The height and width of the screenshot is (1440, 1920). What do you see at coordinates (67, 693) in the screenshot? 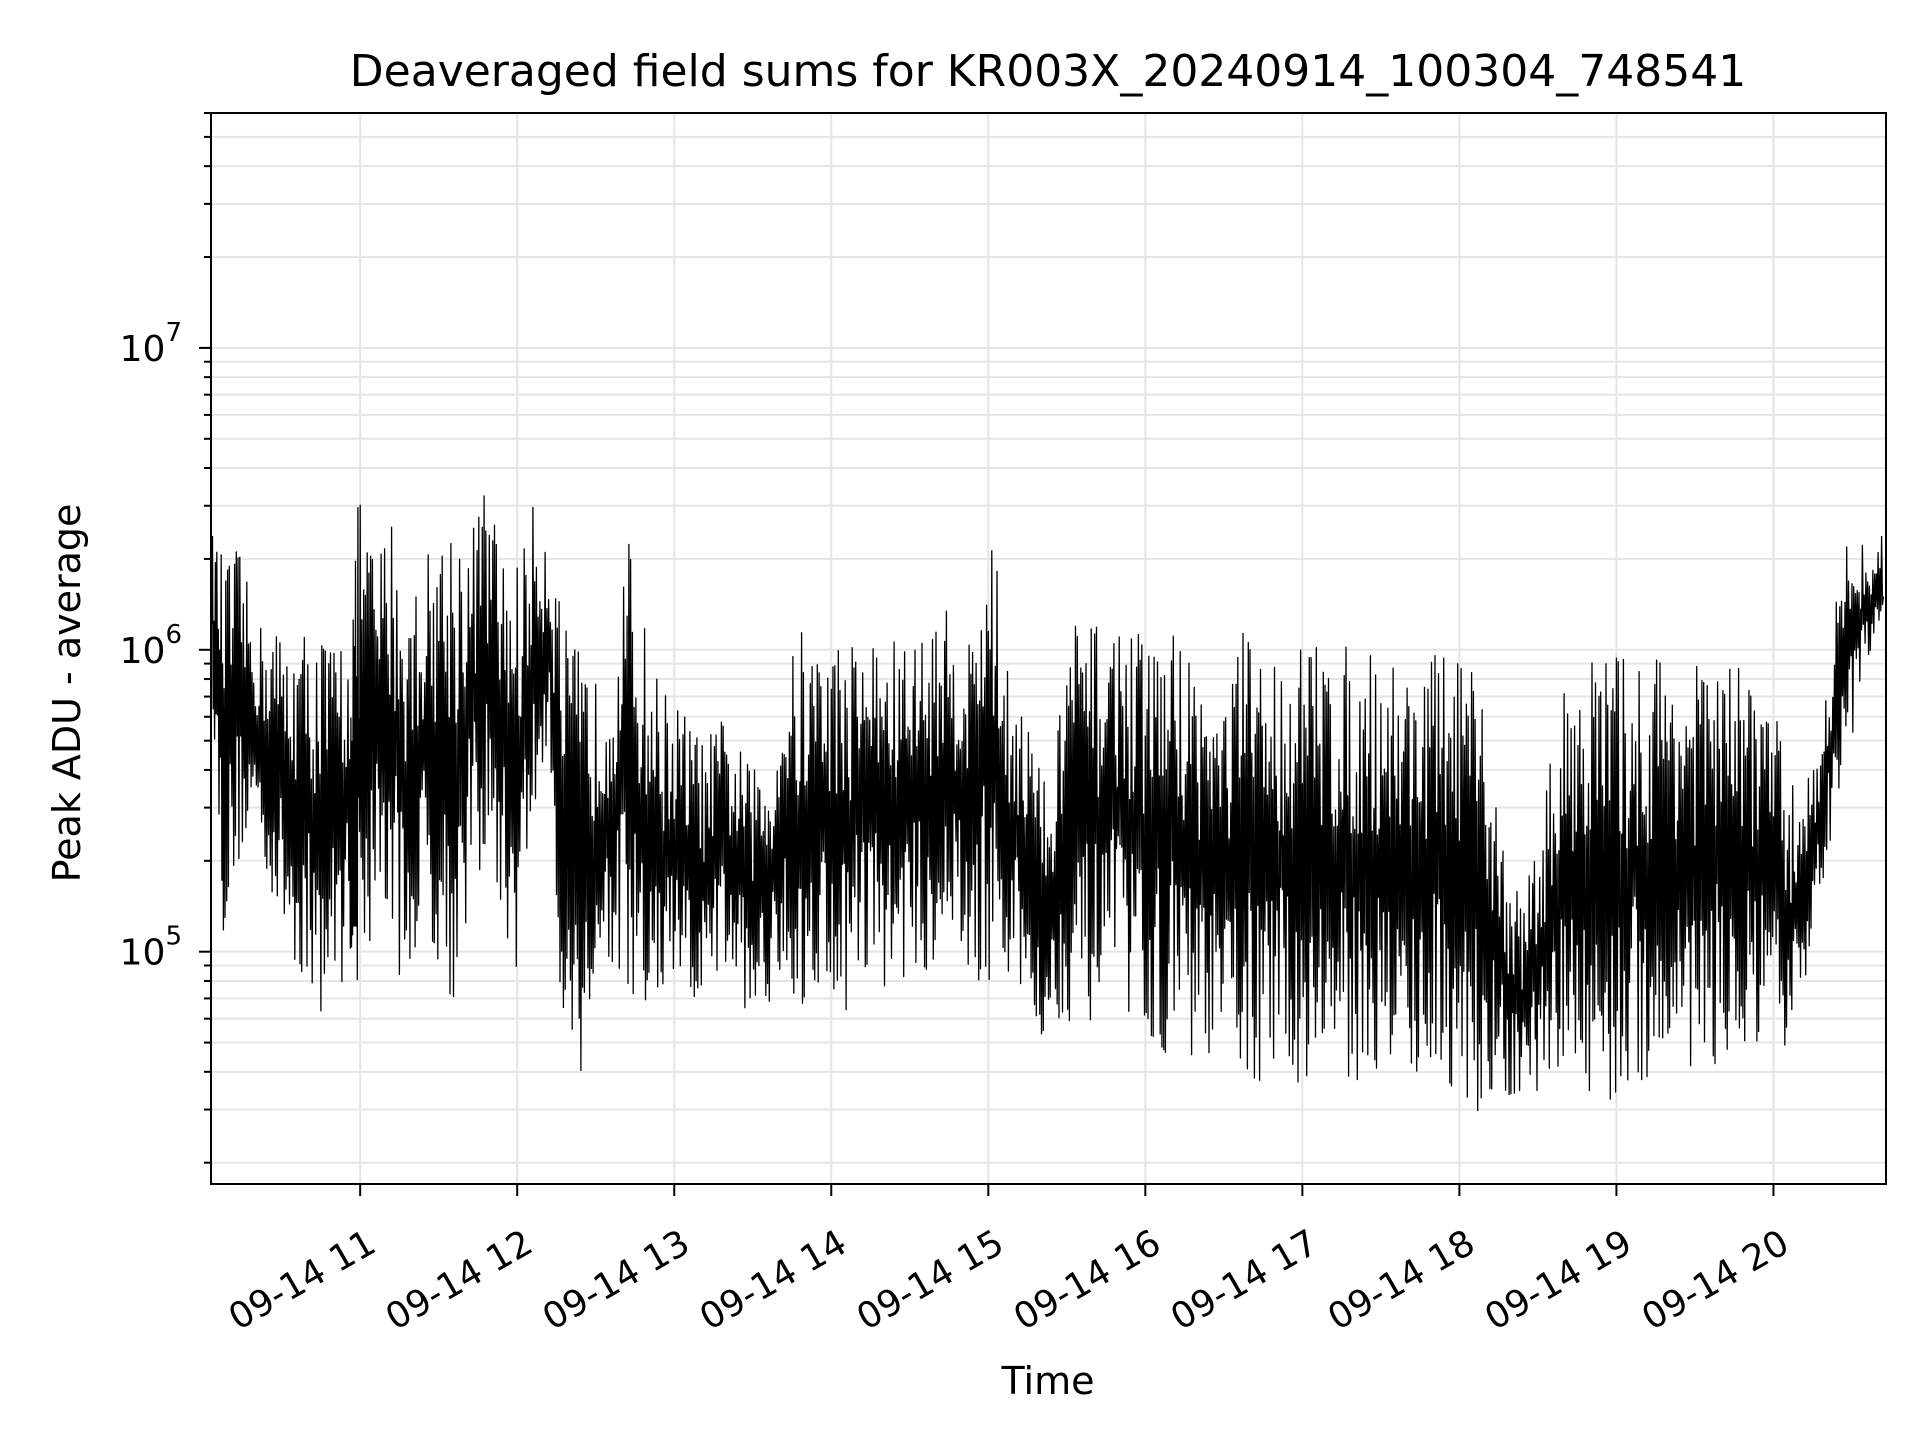
I see `y-axis-label: Peak ADU - average` at bounding box center [67, 693].